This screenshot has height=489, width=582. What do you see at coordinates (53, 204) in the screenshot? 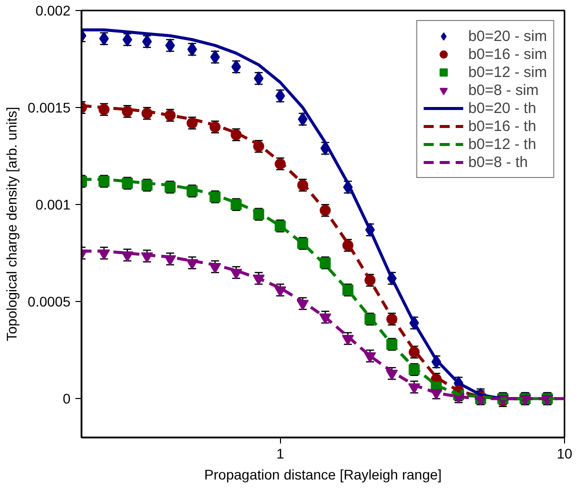
I see `y-tick-label: 0.001` at bounding box center [53, 204].